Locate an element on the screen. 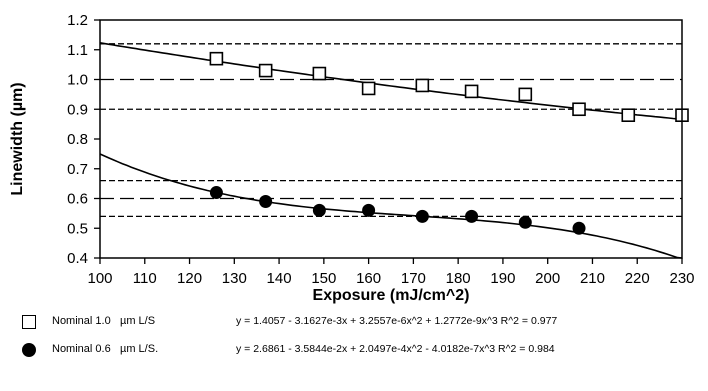 This screenshot has width=708, height=391. open-square-marker-icon is located at coordinates (29, 322).